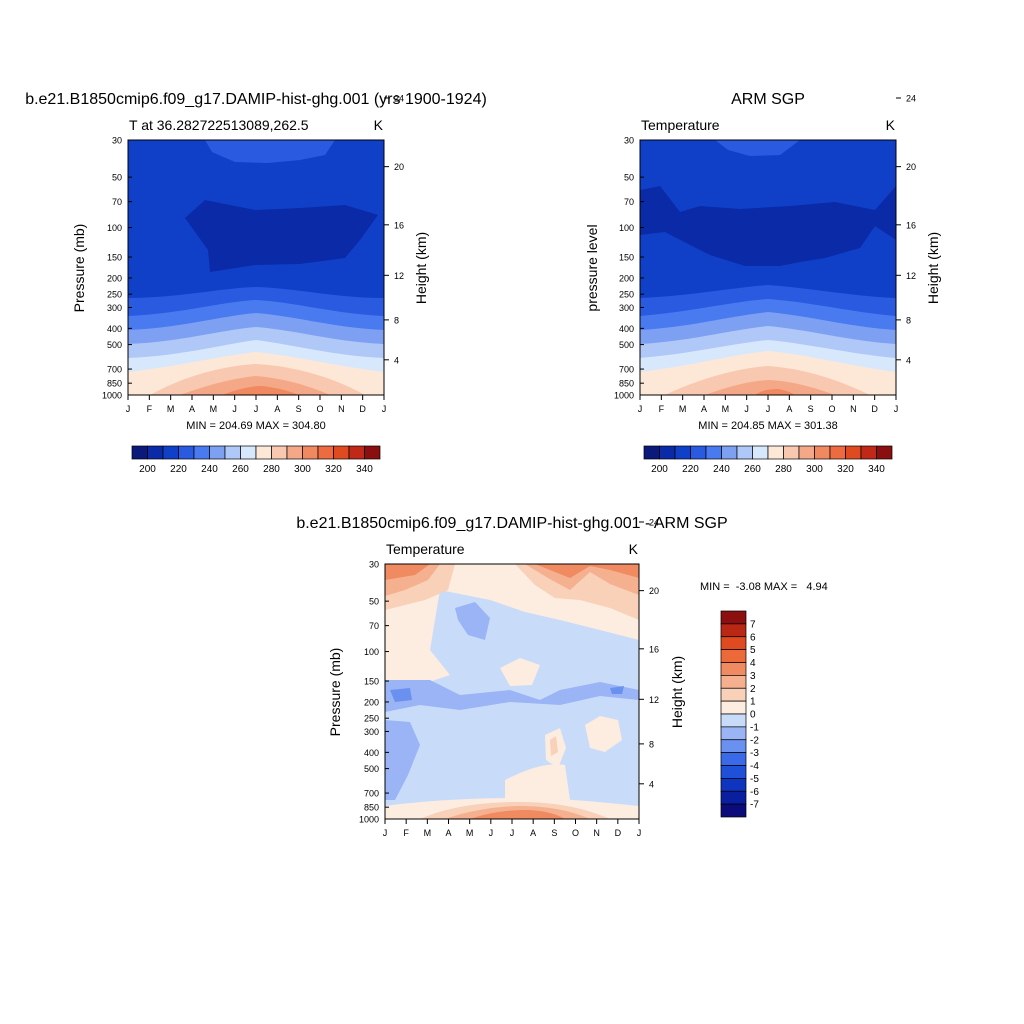 This screenshot has width=1024, height=1024. What do you see at coordinates (754, 792) in the screenshot?
I see `colorbar-label: -6` at bounding box center [754, 792].